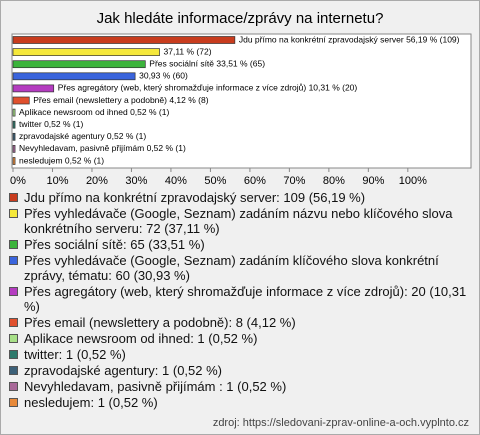  Describe the element at coordinates (215, 181) in the screenshot. I see `x-tick-label: 50%` at that location.